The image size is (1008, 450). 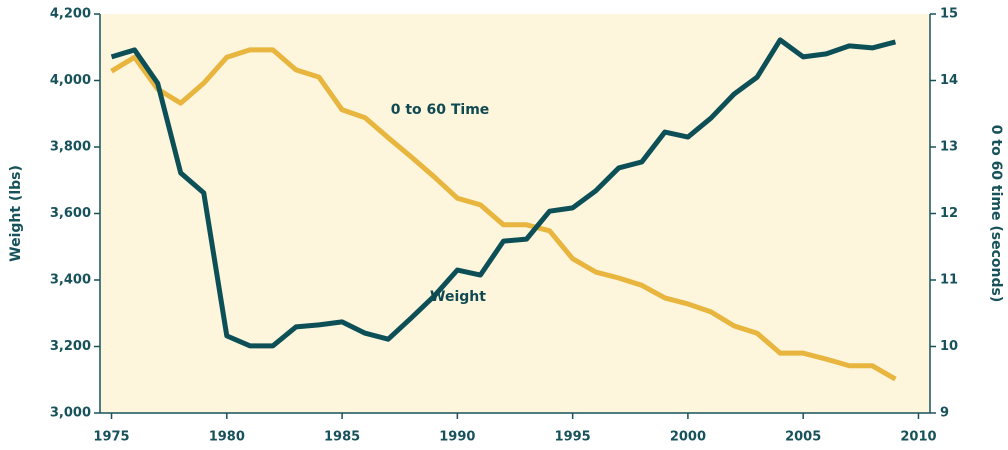 I want to click on y2-tick-label: 11, so click(x=949, y=280).